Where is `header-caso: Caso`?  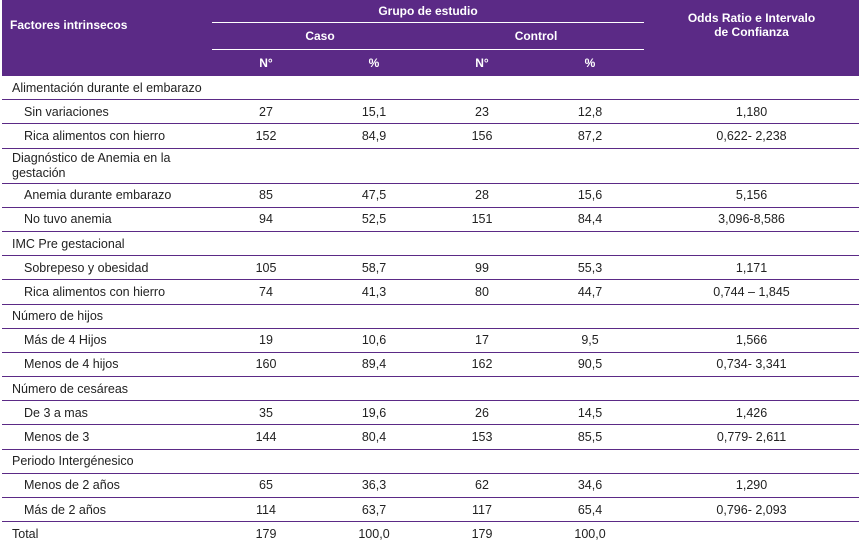 header-caso: Caso is located at coordinates (320, 36).